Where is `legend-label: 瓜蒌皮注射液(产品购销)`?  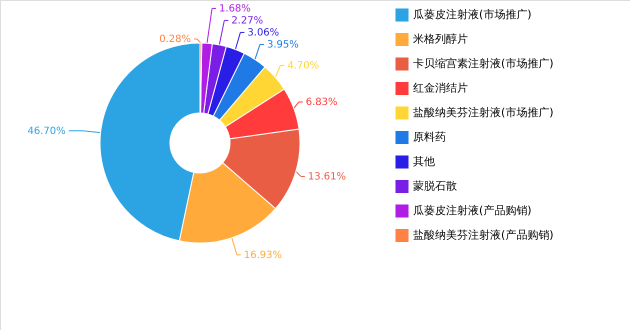 legend-label: 瓜蒌皮注射液(产品购销) is located at coordinates (472, 210).